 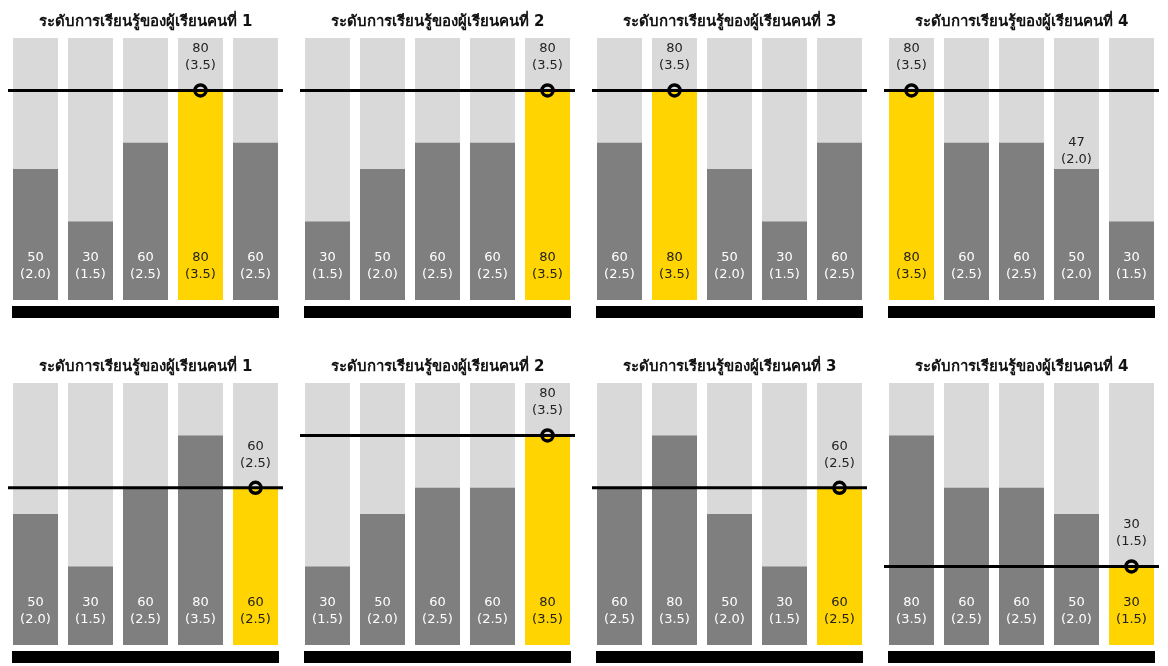 I want to click on annotation: 47 (2.0), so click(x=1076, y=150).